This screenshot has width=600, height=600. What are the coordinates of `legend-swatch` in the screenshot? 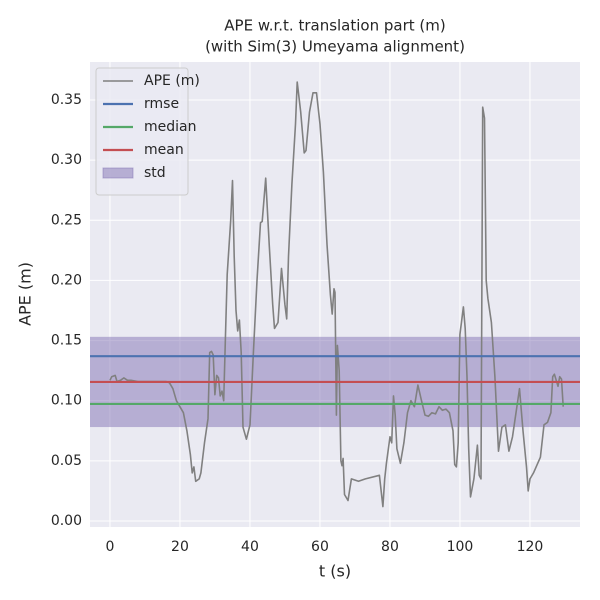 It's located at (118, 173).